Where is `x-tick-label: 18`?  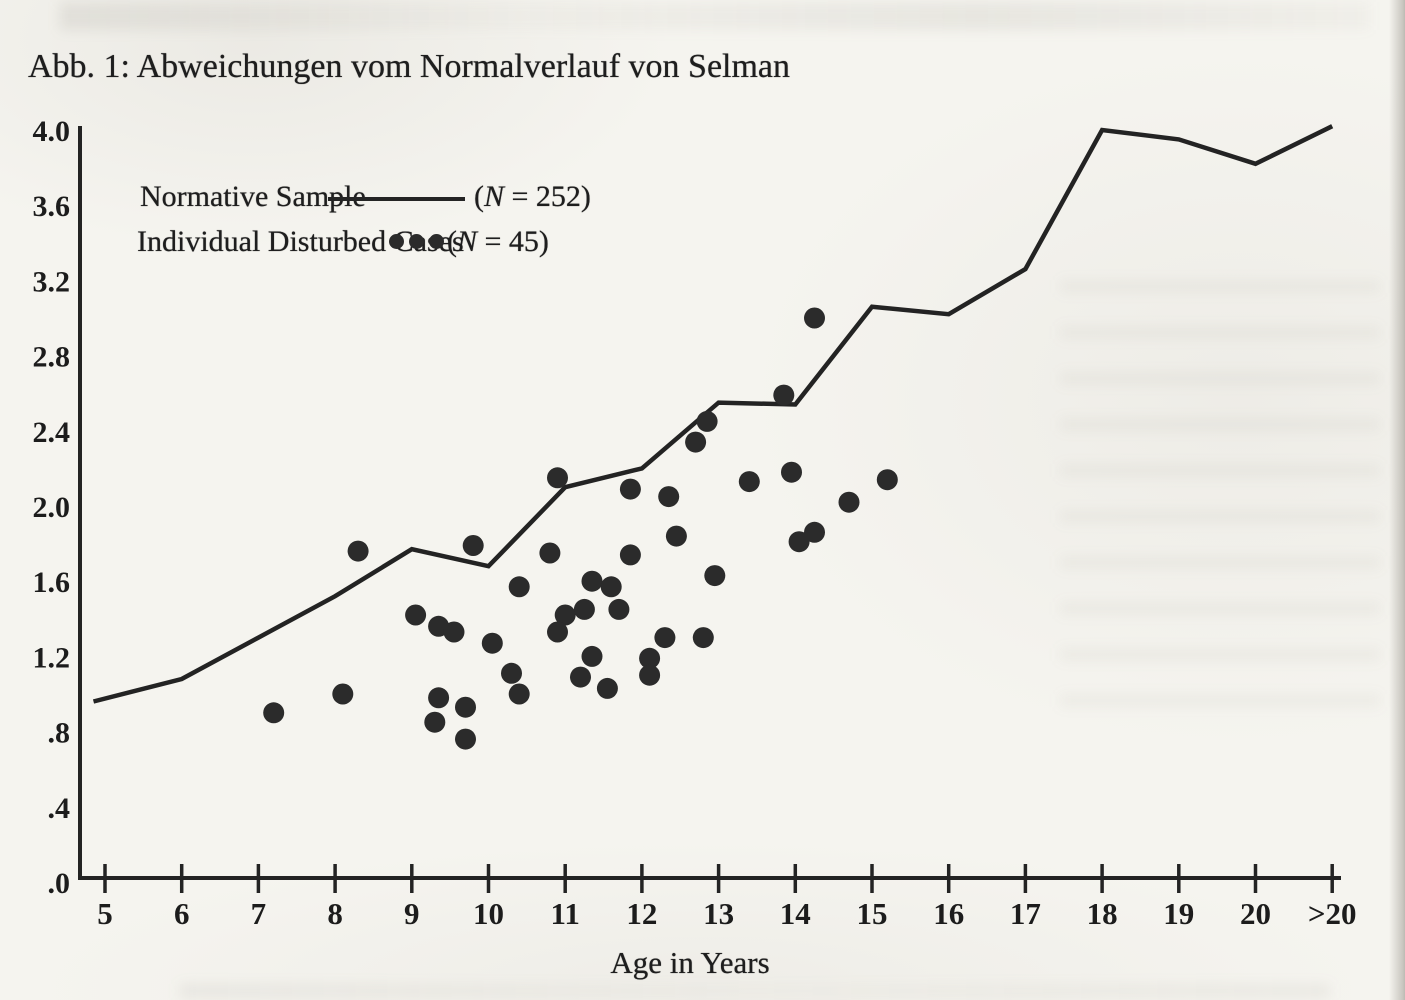 x-tick-label: 18 is located at coordinates (1102, 913).